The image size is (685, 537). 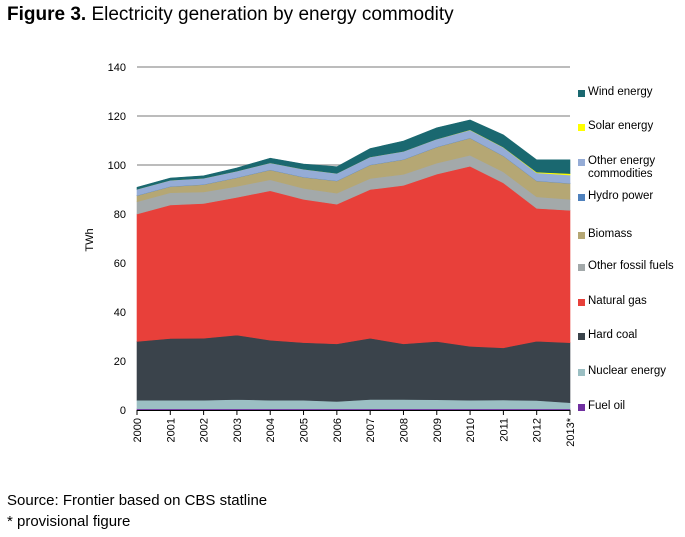 I want to click on area-nuclear-energy, so click(x=353, y=404).